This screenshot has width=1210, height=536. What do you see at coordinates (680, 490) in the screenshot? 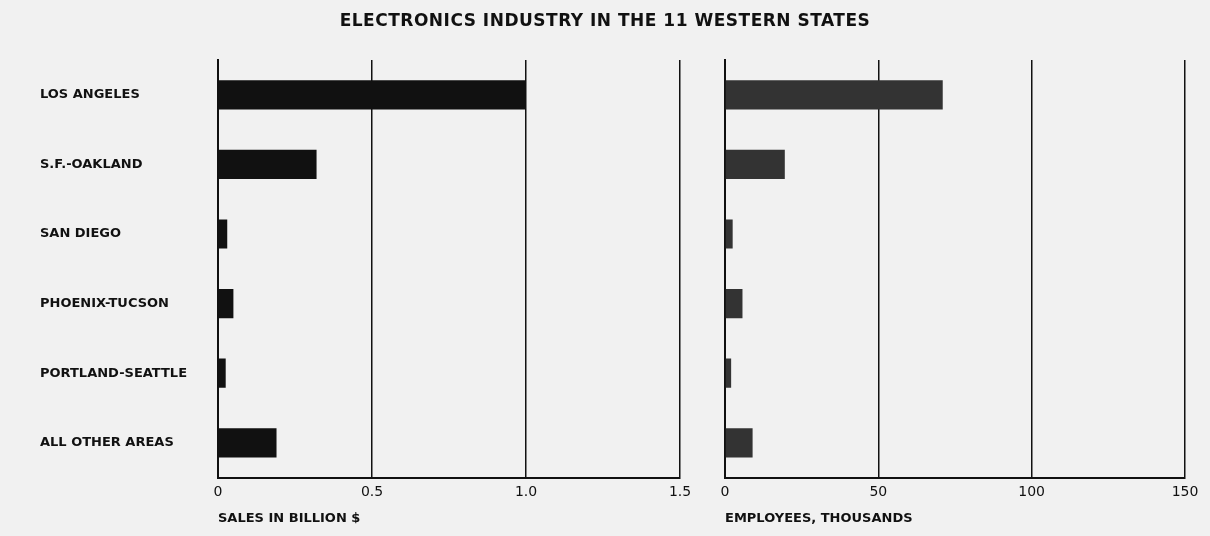
I see `x-tick-label: 1.5` at bounding box center [680, 490].